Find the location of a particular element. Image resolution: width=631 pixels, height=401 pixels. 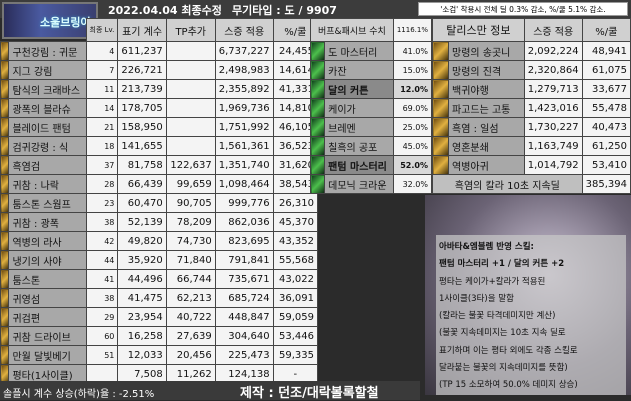

talisman-row: 파고드는 고통 1,423,016 55,478 is located at coordinates (531, 108).